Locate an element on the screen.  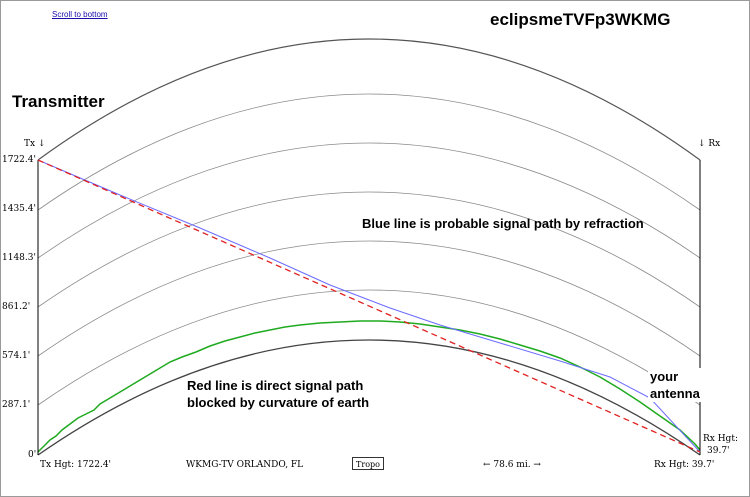
y-tick-label: 1435.4' is located at coordinates (19, 209).